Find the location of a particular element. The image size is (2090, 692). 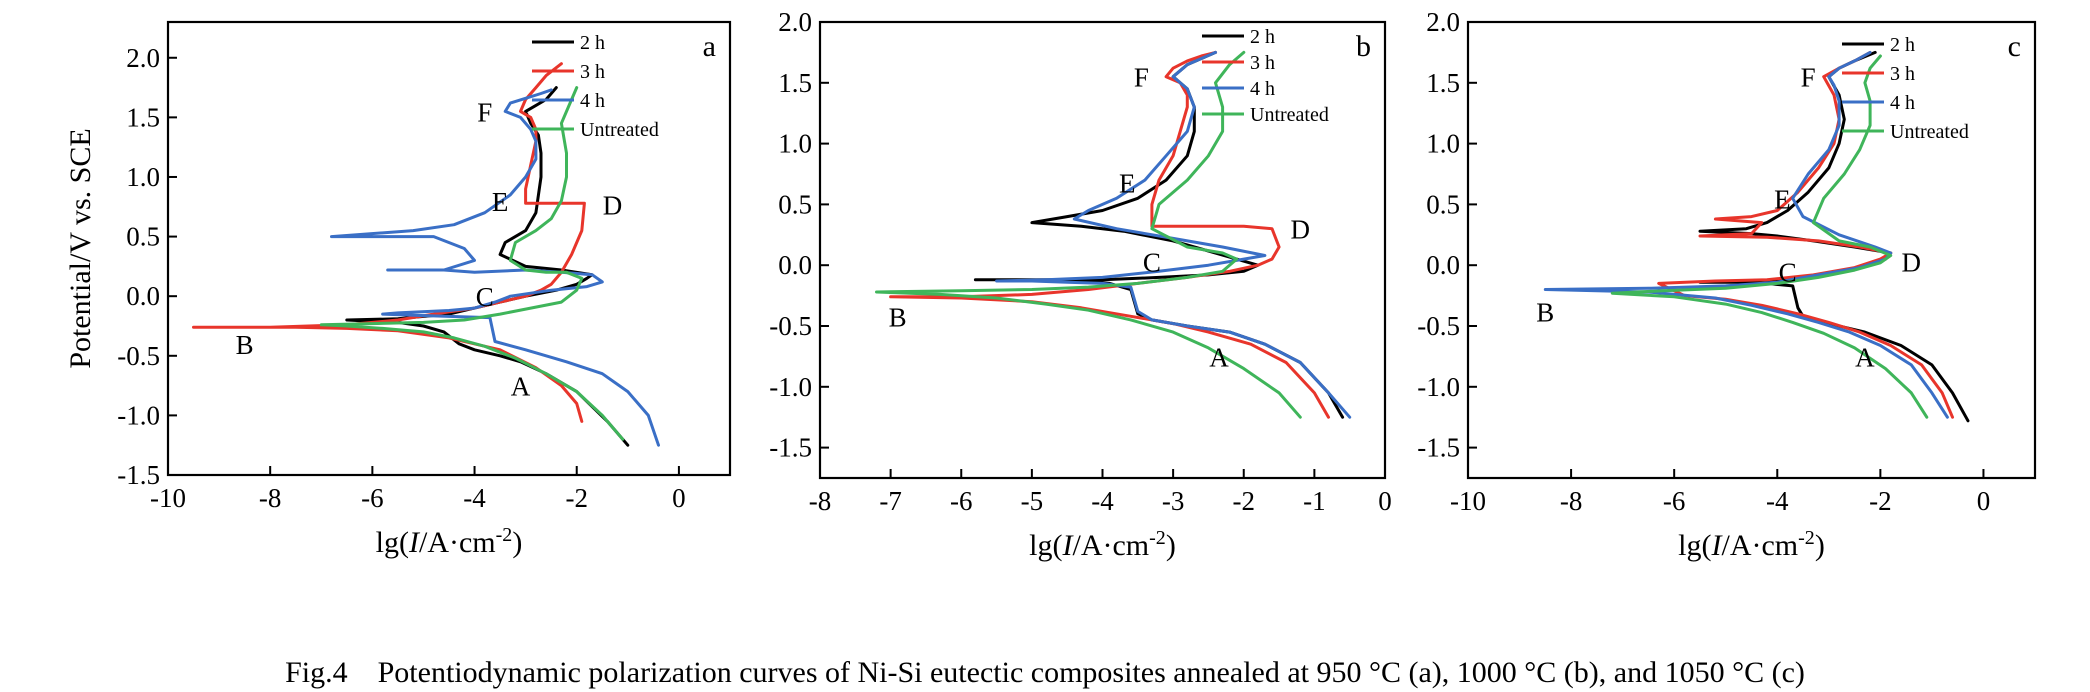

x-tick-label: -7 is located at coordinates (890, 501).